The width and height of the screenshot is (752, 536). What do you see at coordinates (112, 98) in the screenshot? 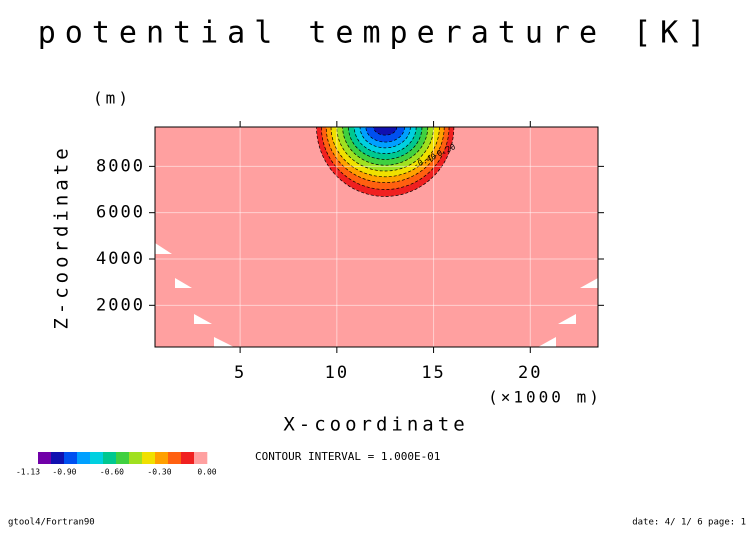
I see `y-unit: (m)` at bounding box center [112, 98].